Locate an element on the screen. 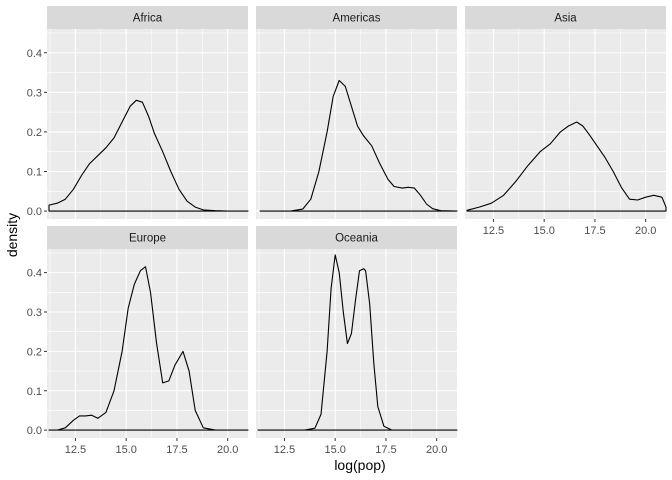 The width and height of the screenshot is (672, 480). density-line-asia is located at coordinates (566, 166).